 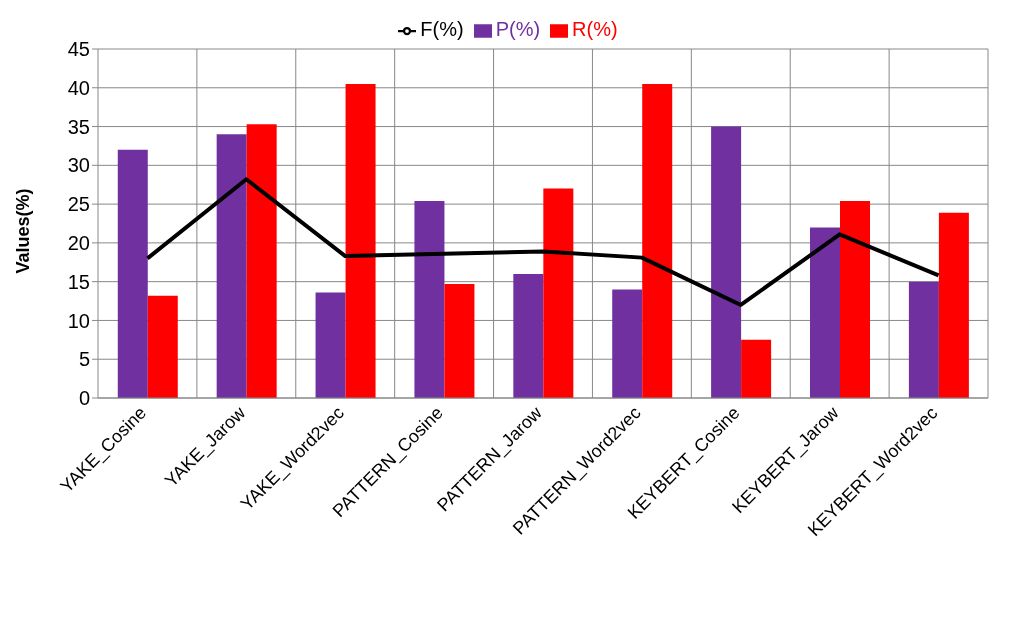 I want to click on y-tick-label: 45, so click(x=78, y=49).